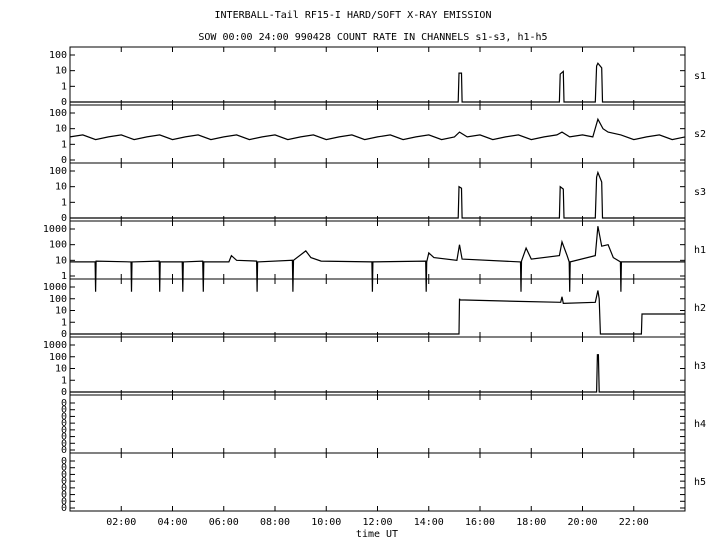 This screenshot has width=720, height=550. I want to click on x-tick-label: 02:00, so click(121, 522).